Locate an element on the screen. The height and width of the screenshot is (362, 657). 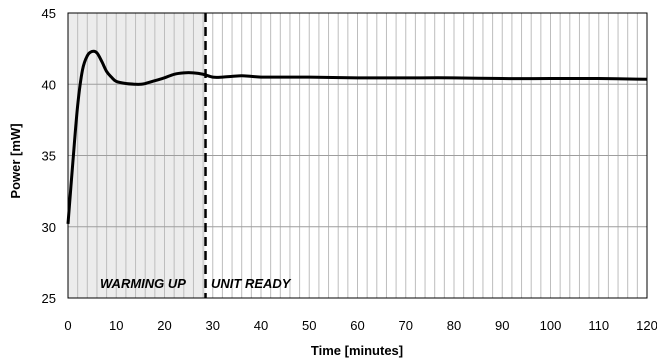
x-tick-label: 0 is located at coordinates (67, 325).